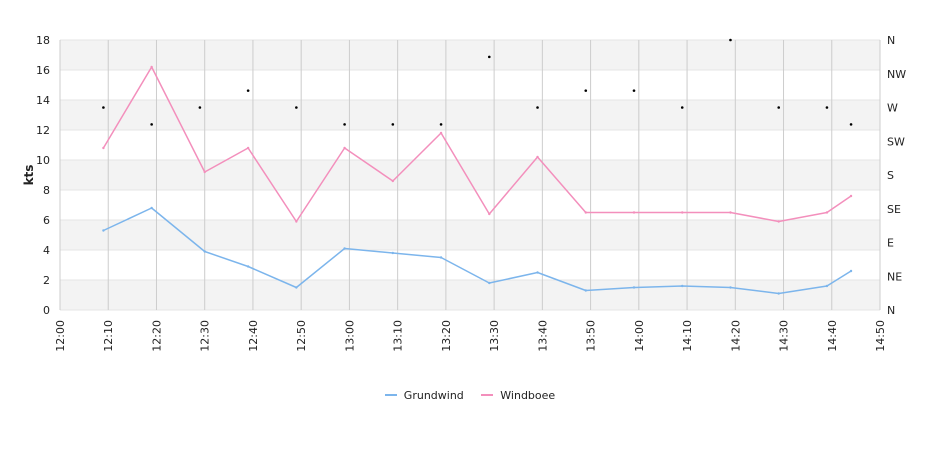  I want to click on y-tick-label: 18, so click(43, 40).